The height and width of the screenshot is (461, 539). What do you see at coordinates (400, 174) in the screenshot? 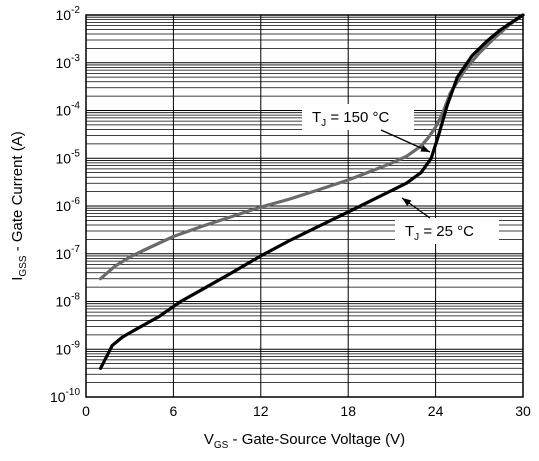
I see `annotations: TJ = 150 °C TJ = 25 °C` at bounding box center [400, 174].